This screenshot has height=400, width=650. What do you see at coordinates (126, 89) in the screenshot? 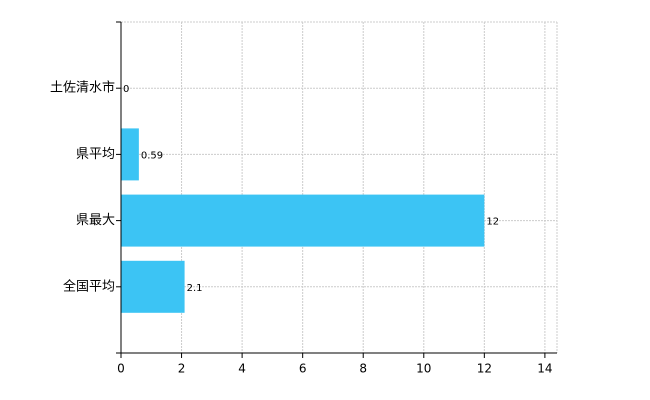
I see `value-label: 0` at bounding box center [126, 89].